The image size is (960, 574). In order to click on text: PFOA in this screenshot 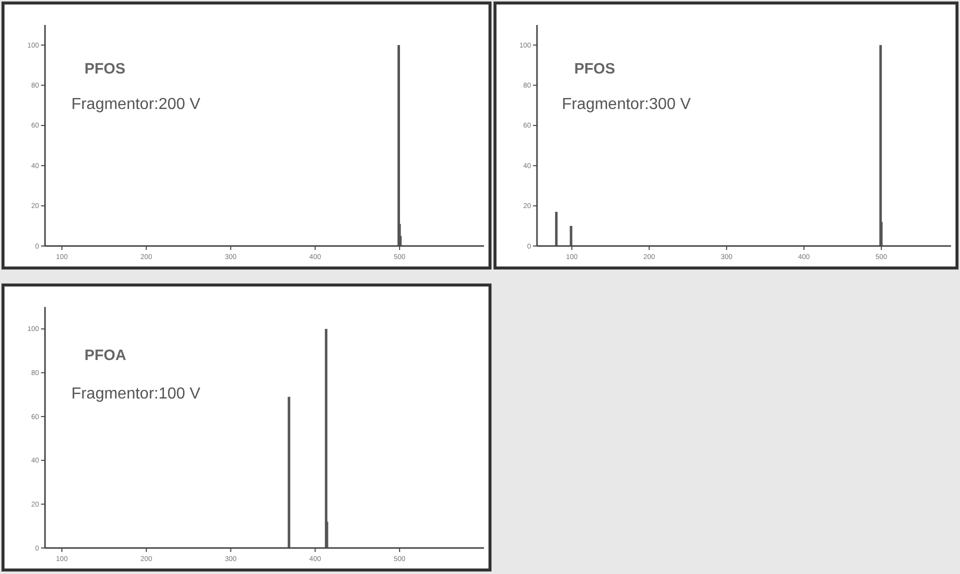, I will do `click(105, 355)`.